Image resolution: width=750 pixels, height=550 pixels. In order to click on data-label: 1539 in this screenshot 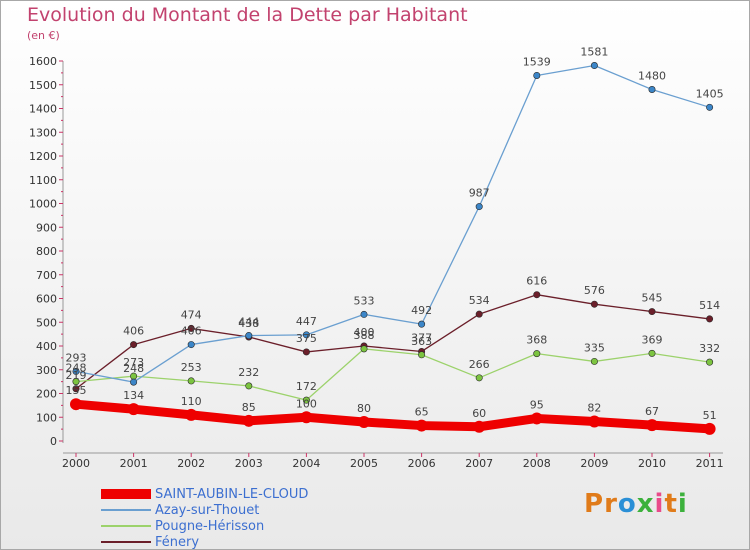, I will do `click(537, 61)`.